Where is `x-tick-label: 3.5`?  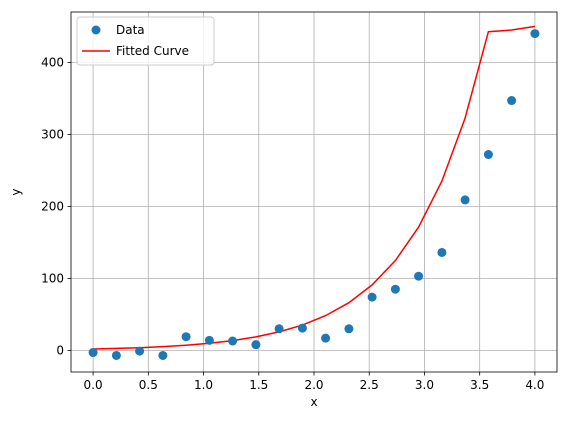
x-tick-label: 3.5 is located at coordinates (479, 385).